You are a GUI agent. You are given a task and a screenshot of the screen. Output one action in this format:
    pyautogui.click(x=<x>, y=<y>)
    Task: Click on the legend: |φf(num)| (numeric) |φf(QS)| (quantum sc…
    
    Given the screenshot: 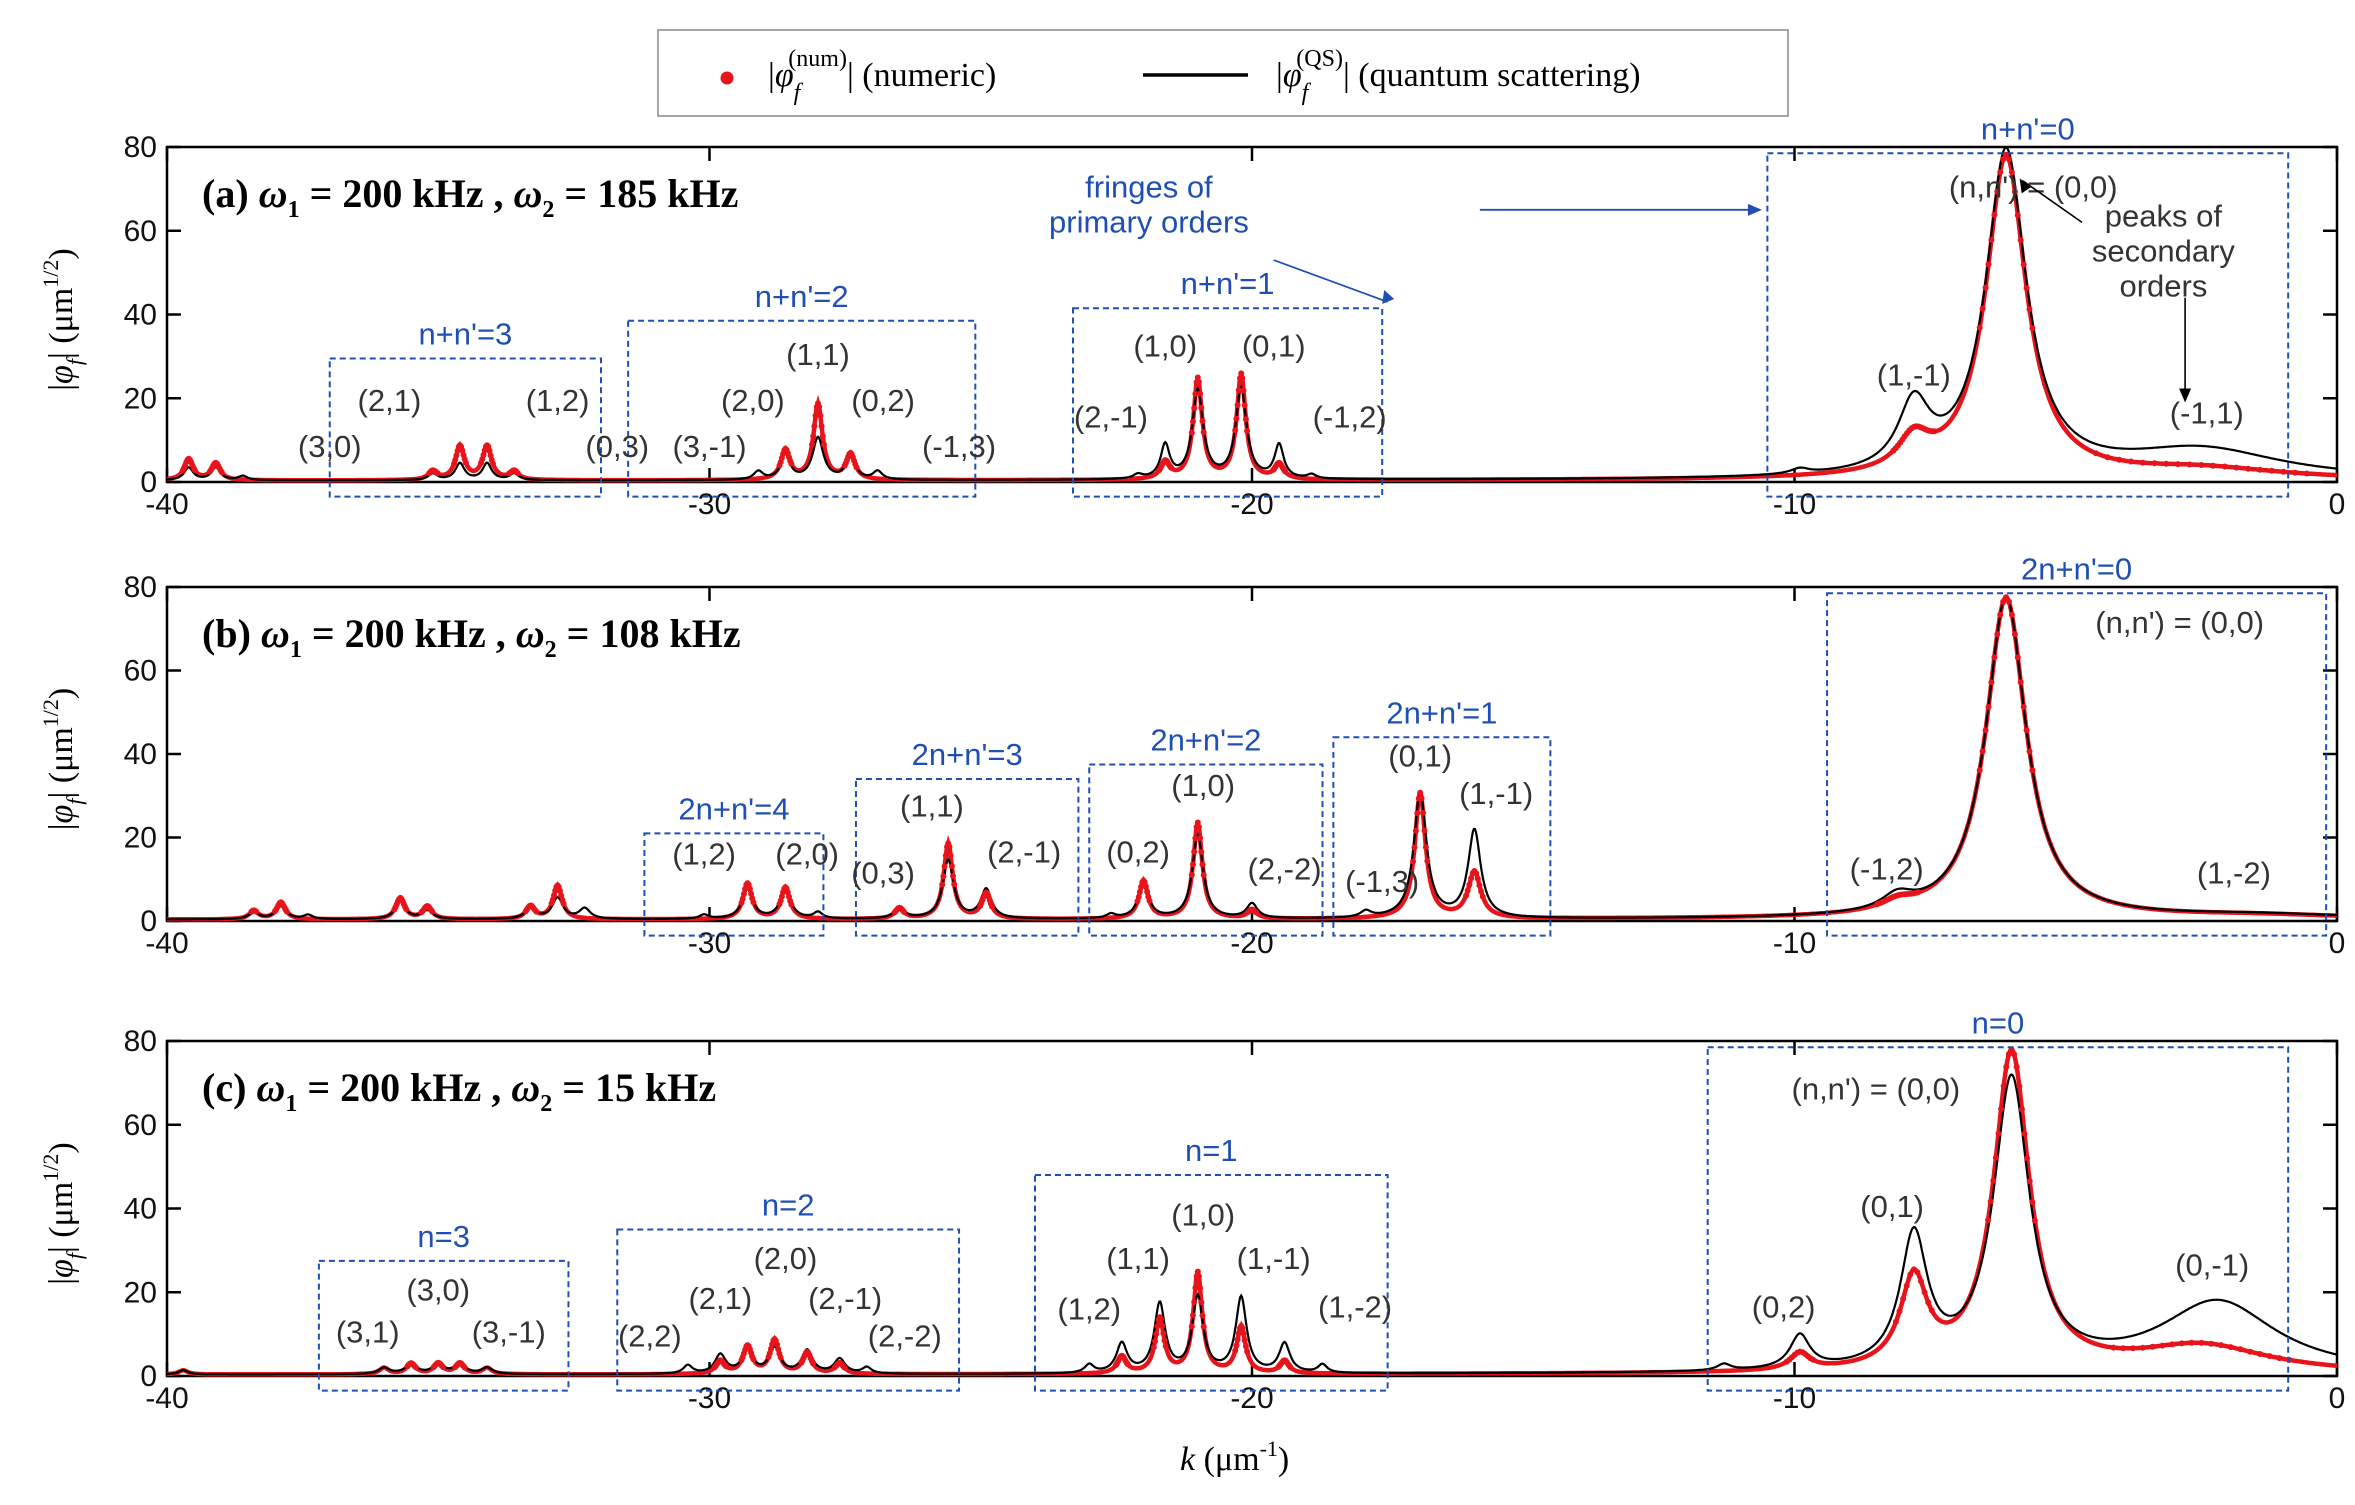 What is the action you would take?
    pyautogui.click(x=1223, y=73)
    